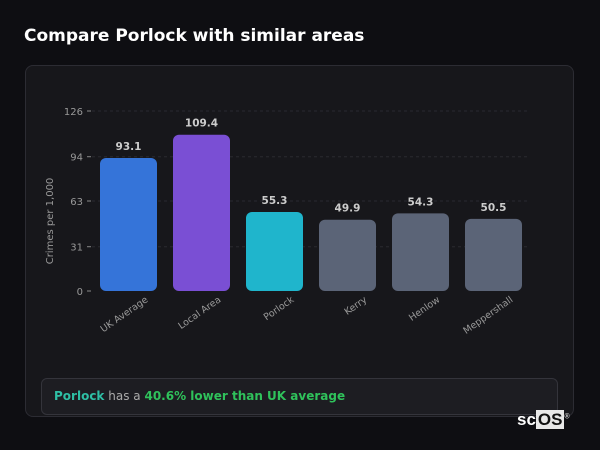  I want to click on y-tick-label: 126, so click(73, 112).